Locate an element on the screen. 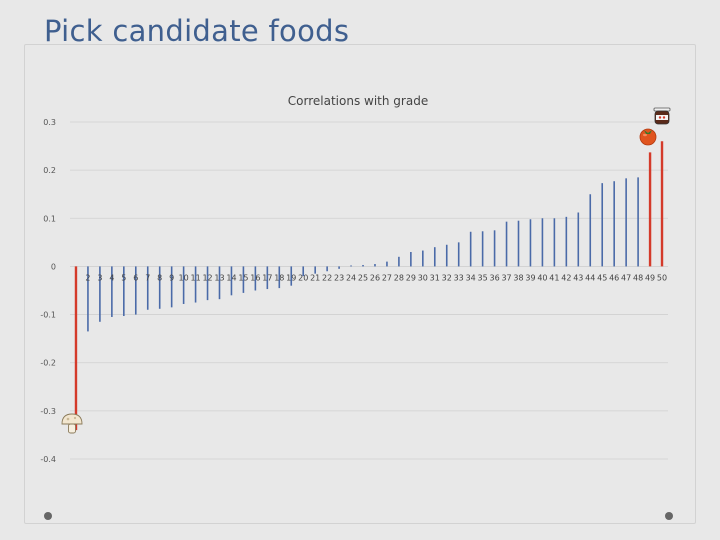  x-tick-label: 5 is located at coordinates (123, 277).